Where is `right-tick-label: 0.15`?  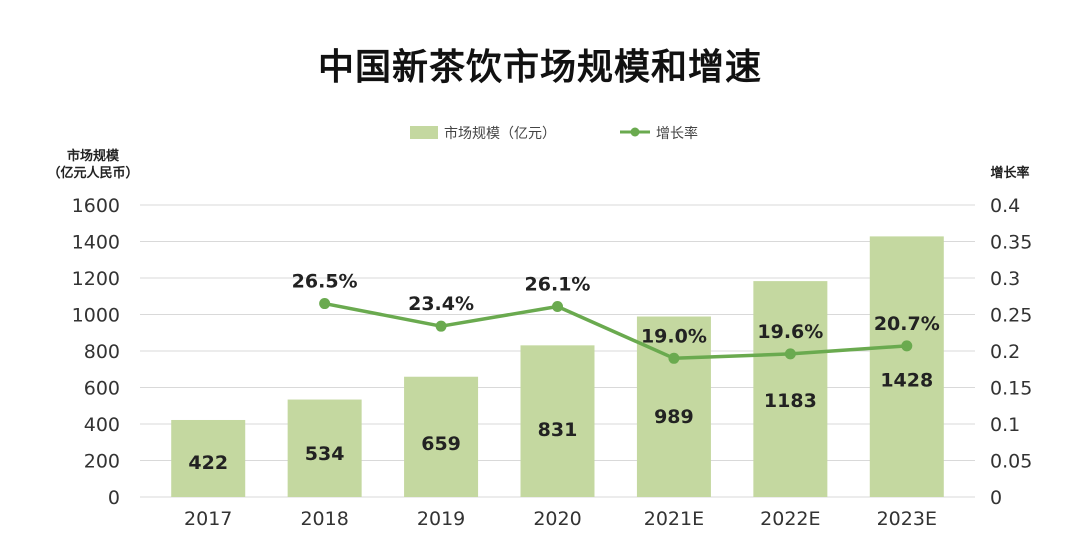 right-tick-label: 0.15 is located at coordinates (1011, 389).